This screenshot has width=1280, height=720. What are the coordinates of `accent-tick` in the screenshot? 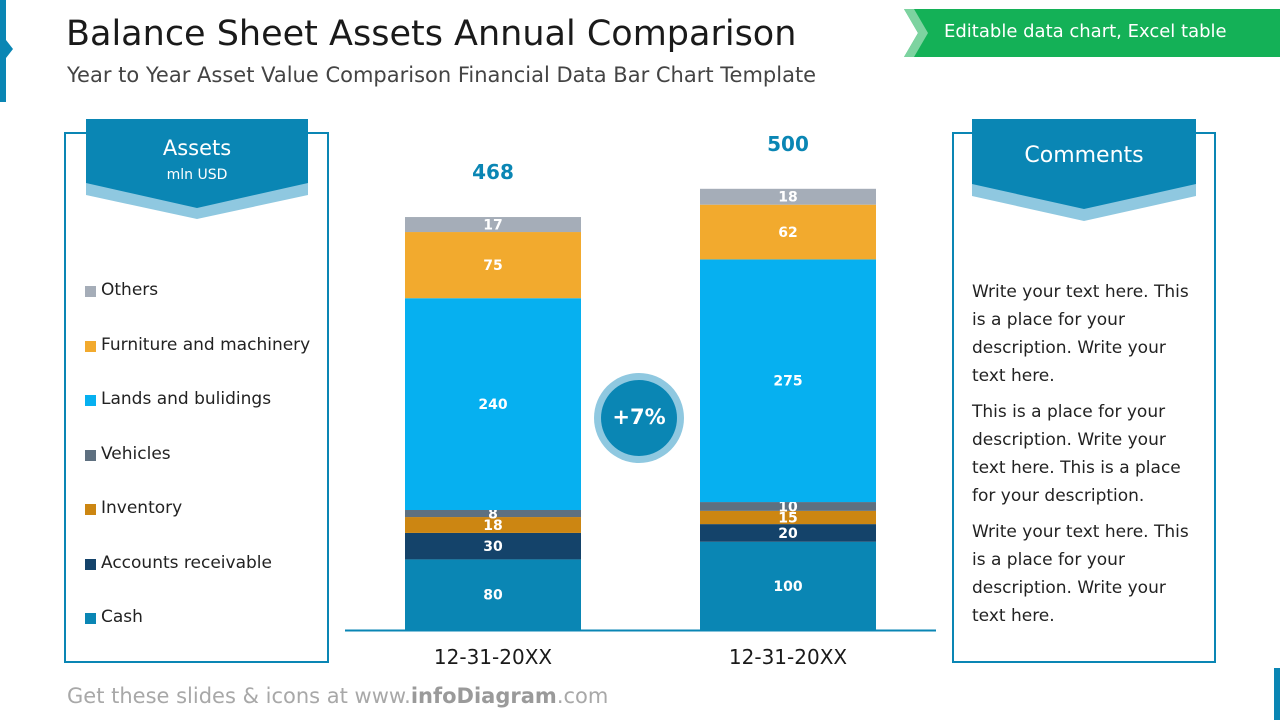 It's located at (9, 49).